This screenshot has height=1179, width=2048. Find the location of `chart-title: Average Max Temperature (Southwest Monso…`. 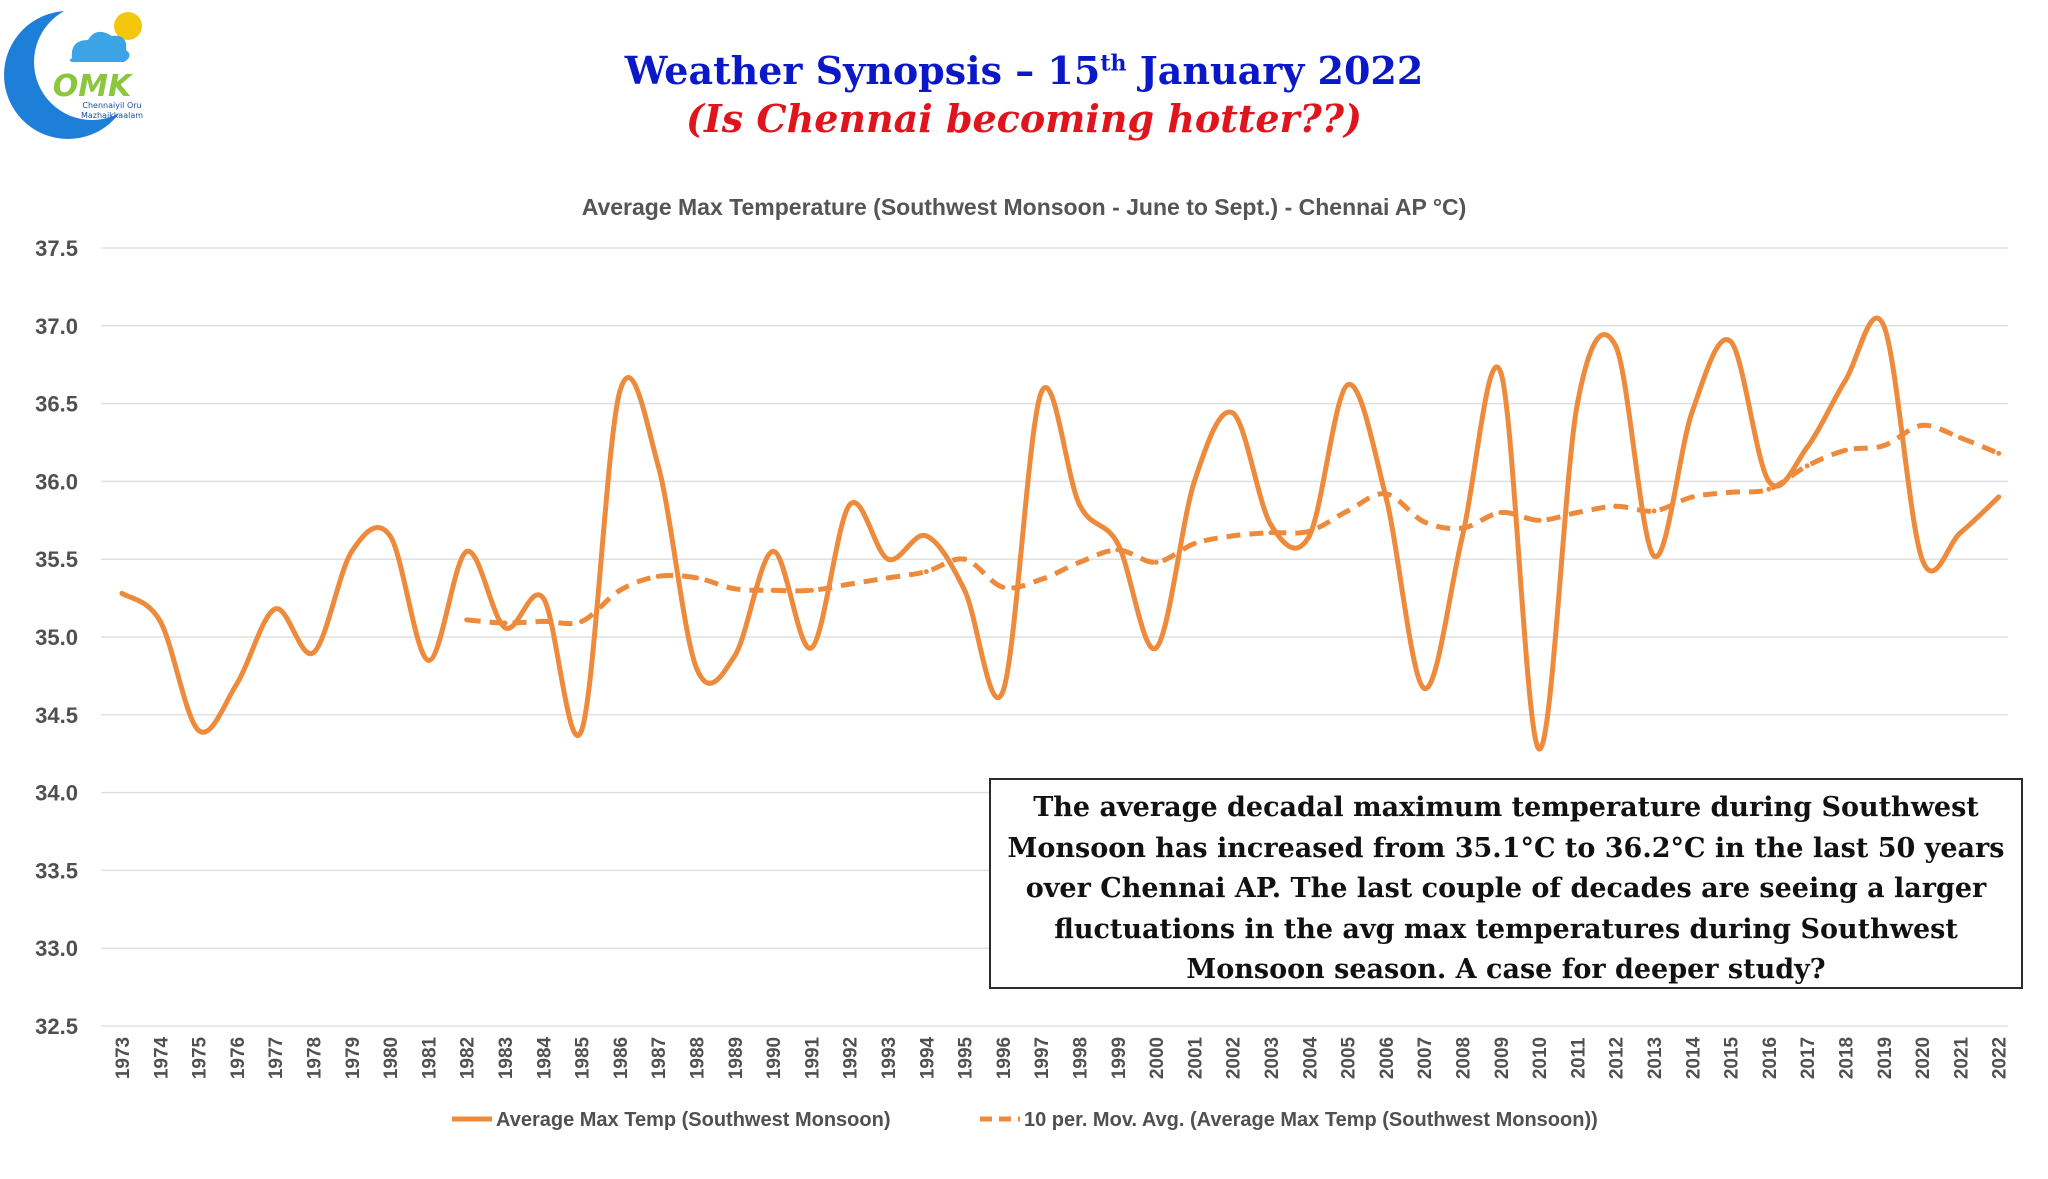

chart-title: Average Max Temperature (Southwest Monso… is located at coordinates (1024, 207).